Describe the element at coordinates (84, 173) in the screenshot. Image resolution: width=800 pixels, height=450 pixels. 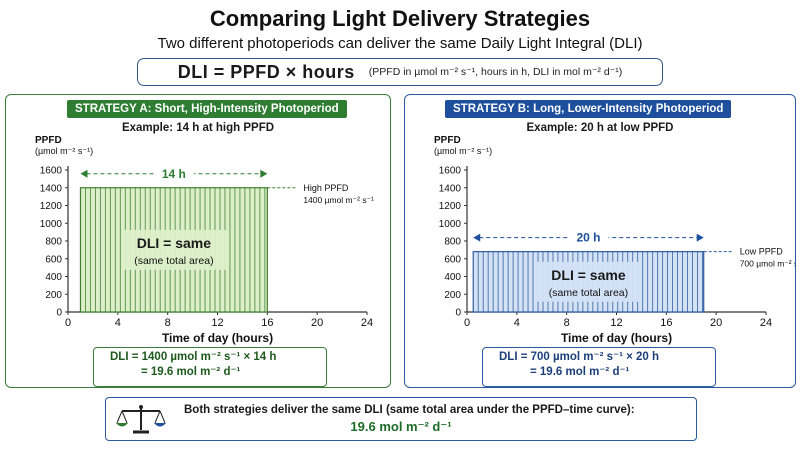
I see `chart-a-arrow-head-left` at that location.